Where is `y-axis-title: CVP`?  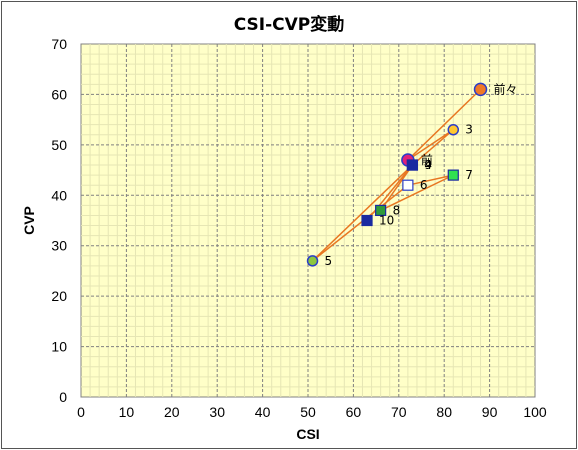
y-axis-title: CVP is located at coordinates (29, 220).